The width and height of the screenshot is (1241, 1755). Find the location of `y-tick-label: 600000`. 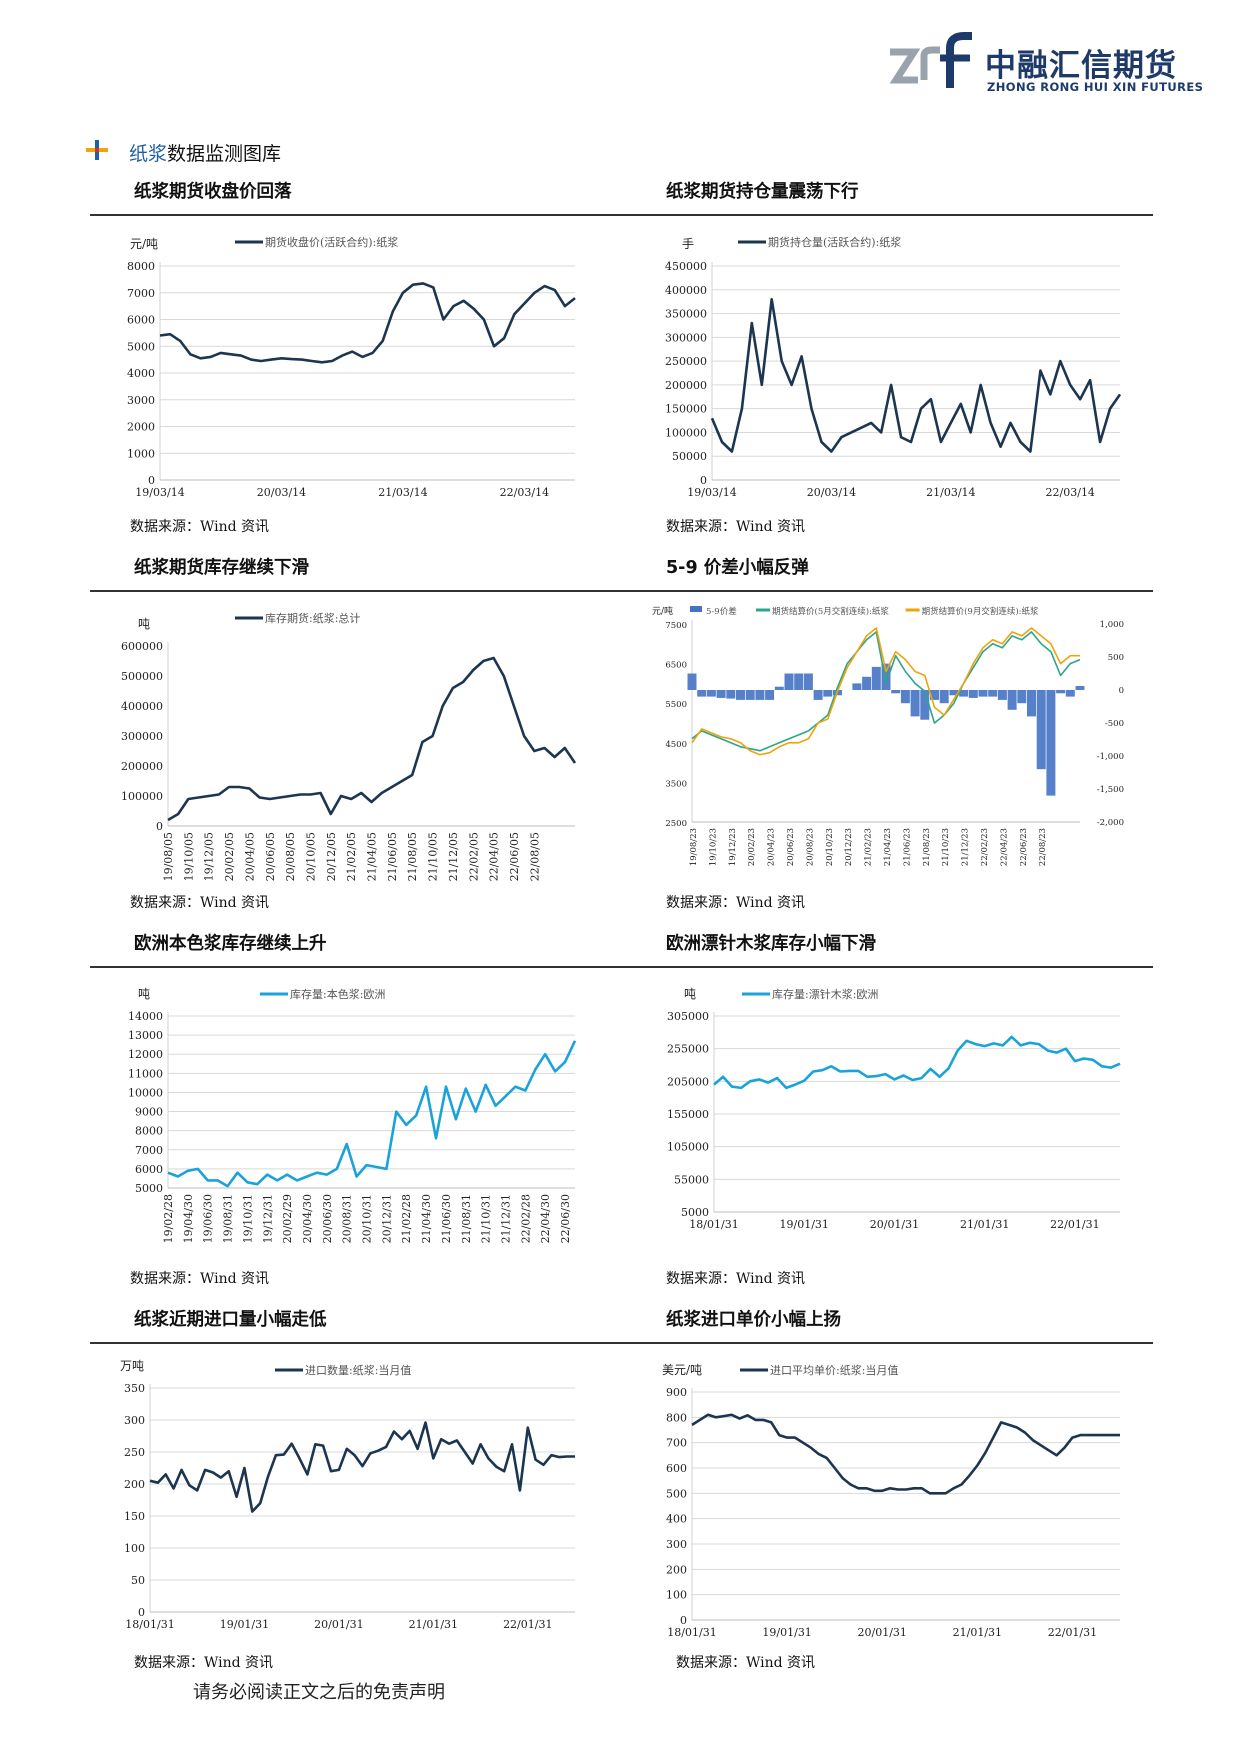

y-tick-label: 600000 is located at coordinates (142, 646).